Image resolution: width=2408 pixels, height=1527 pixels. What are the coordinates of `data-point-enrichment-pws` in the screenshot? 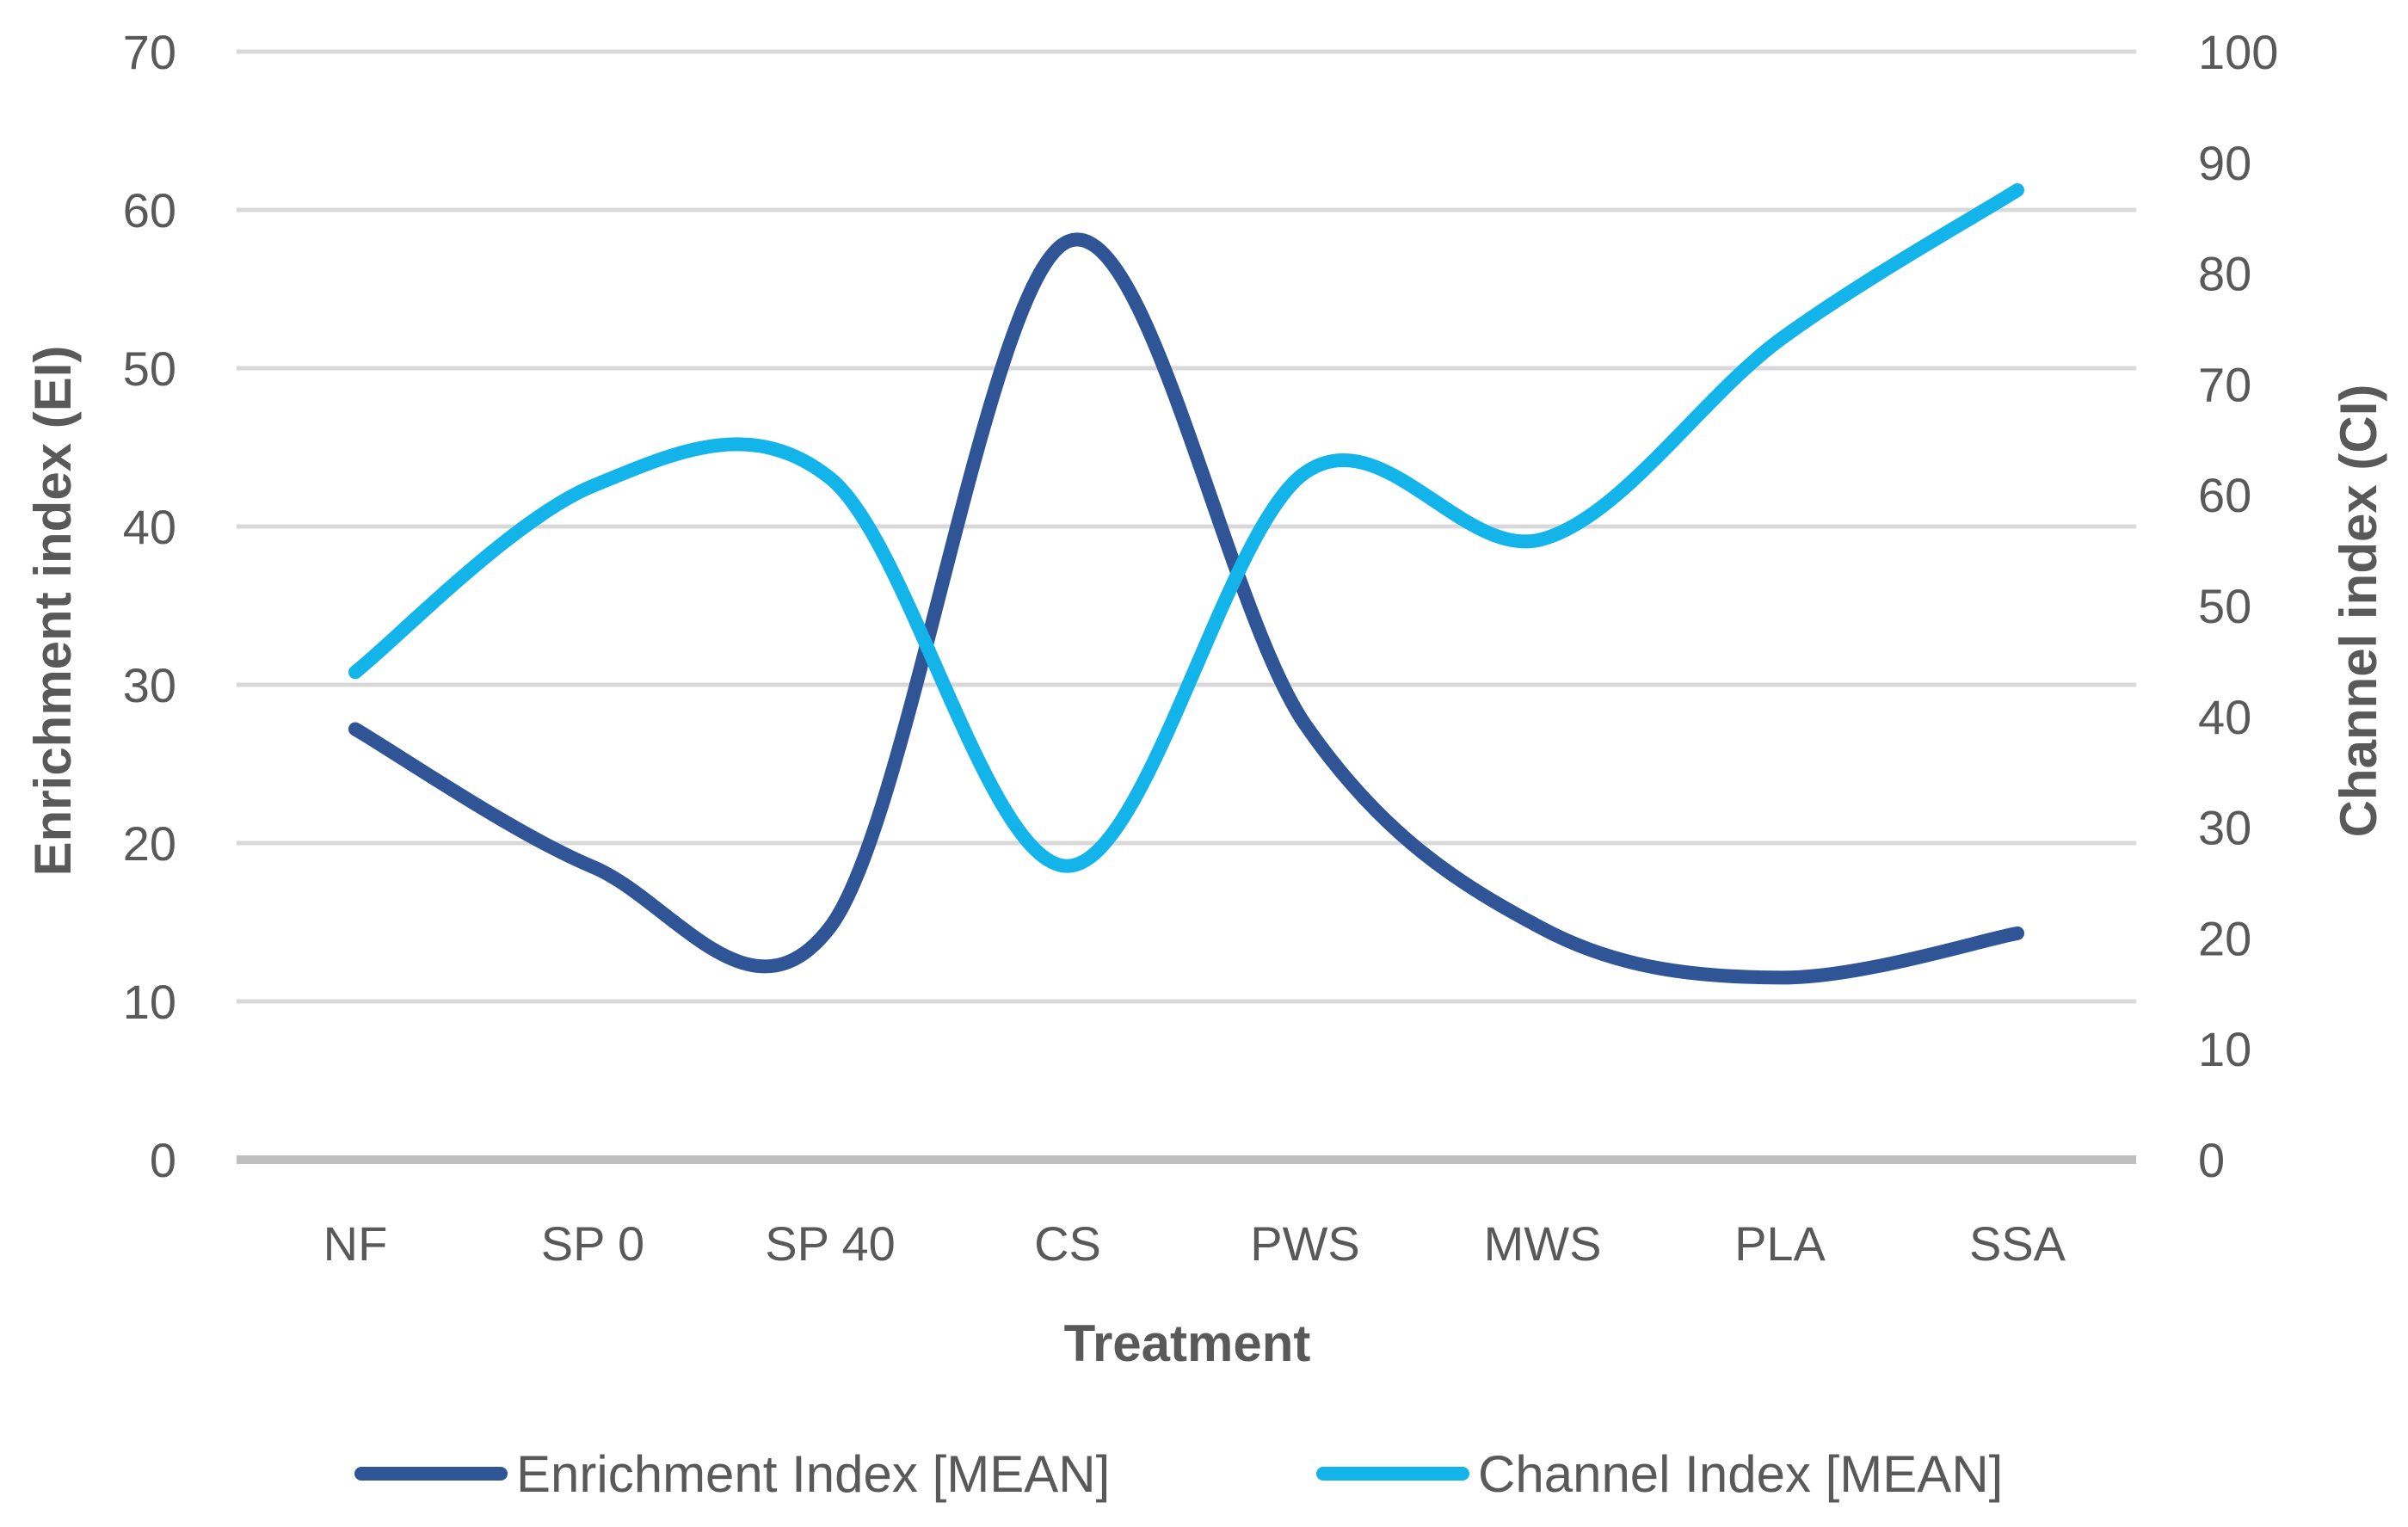 It's located at (1305, 724).